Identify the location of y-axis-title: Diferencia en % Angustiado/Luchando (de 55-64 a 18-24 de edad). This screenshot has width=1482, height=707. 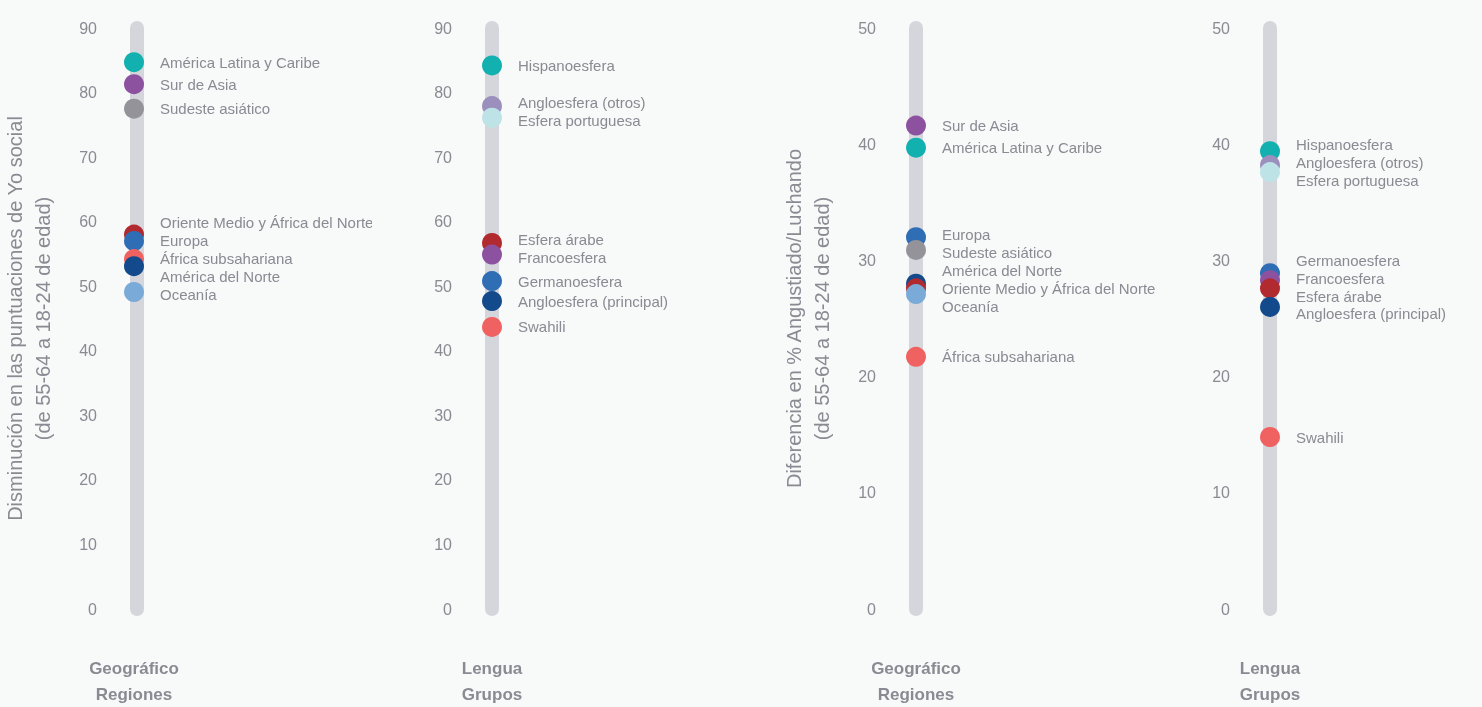
(808, 318).